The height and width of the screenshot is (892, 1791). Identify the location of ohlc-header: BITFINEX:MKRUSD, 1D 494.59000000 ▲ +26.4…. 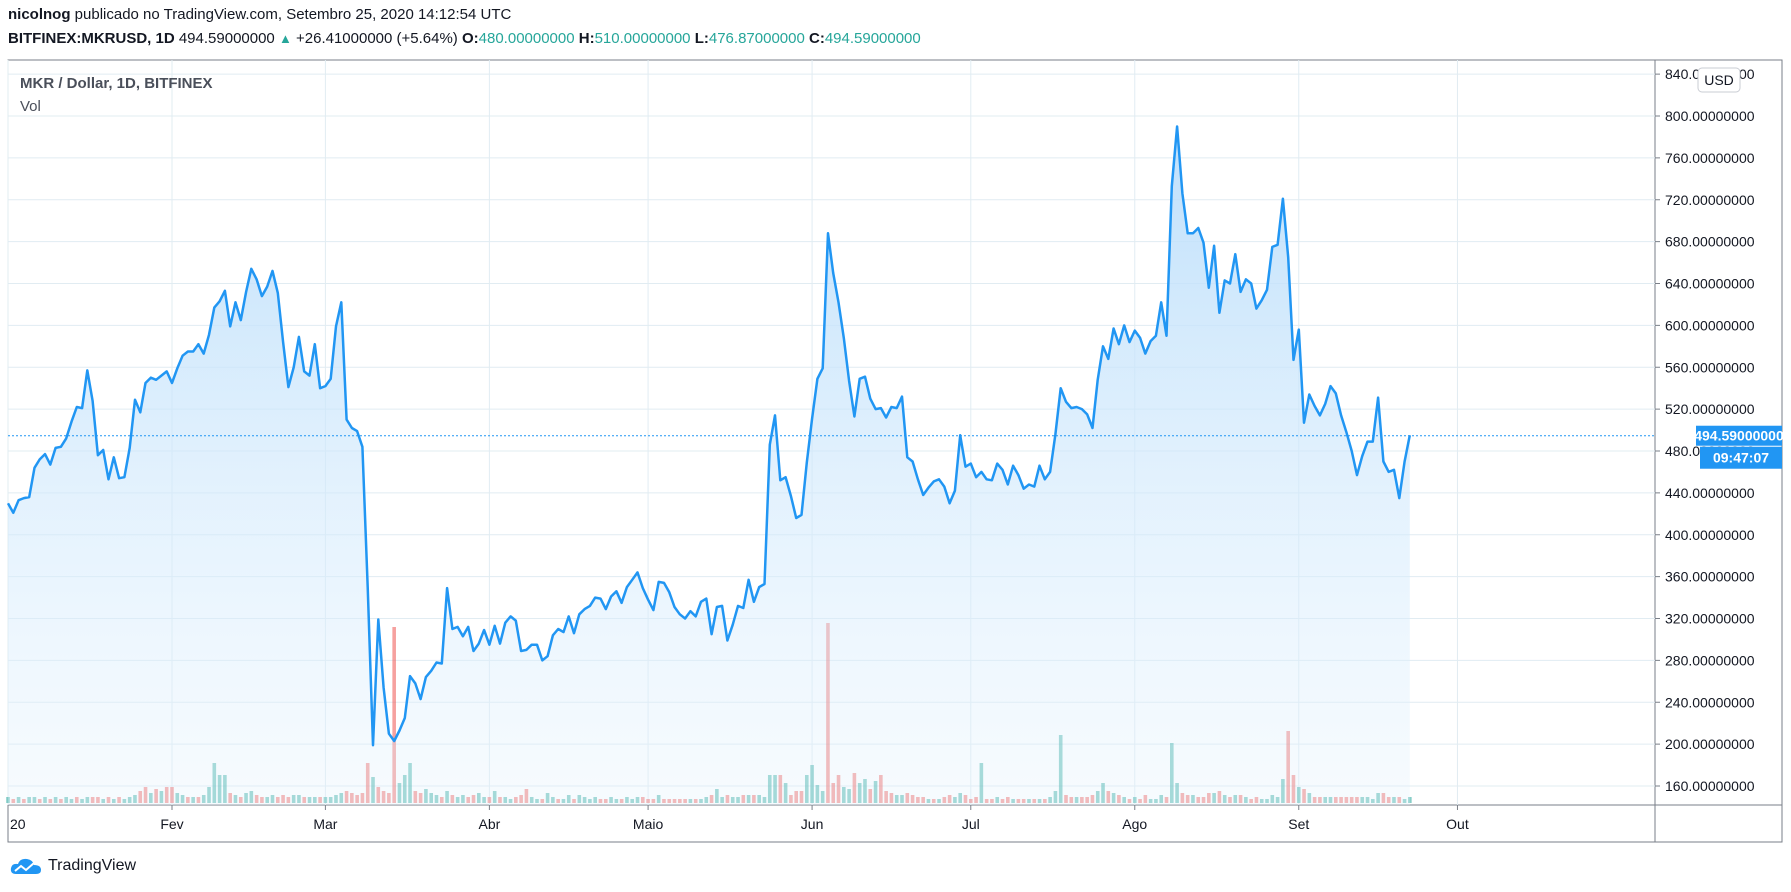
(464, 38).